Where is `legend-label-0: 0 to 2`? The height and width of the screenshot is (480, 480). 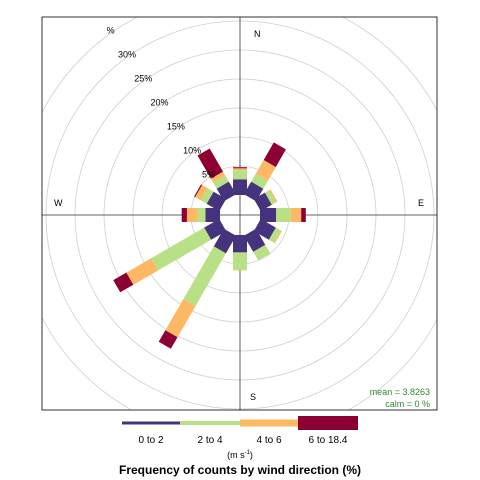 legend-label-0: 0 to 2 is located at coordinates (150, 440).